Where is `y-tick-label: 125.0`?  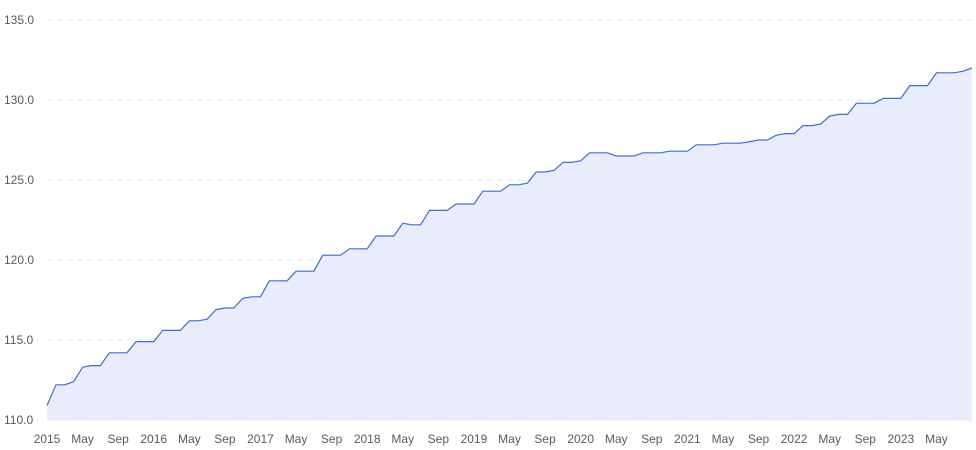 y-tick-label: 125.0 is located at coordinates (19, 180).